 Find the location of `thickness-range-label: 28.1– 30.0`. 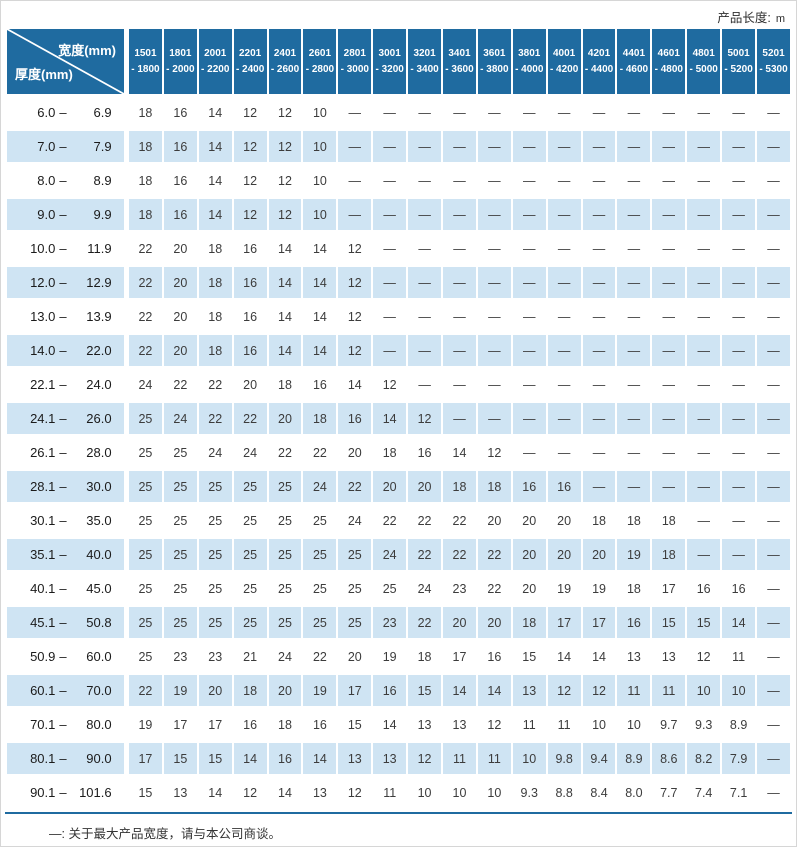

thickness-range-label: 28.1– 30.0 is located at coordinates (67, 486).